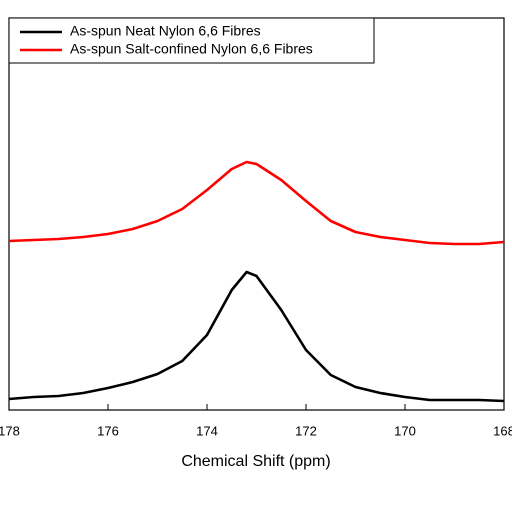  I want to click on legend-label: As-spun Salt-confined Nylon 6,6 Fibres, so click(191, 49).